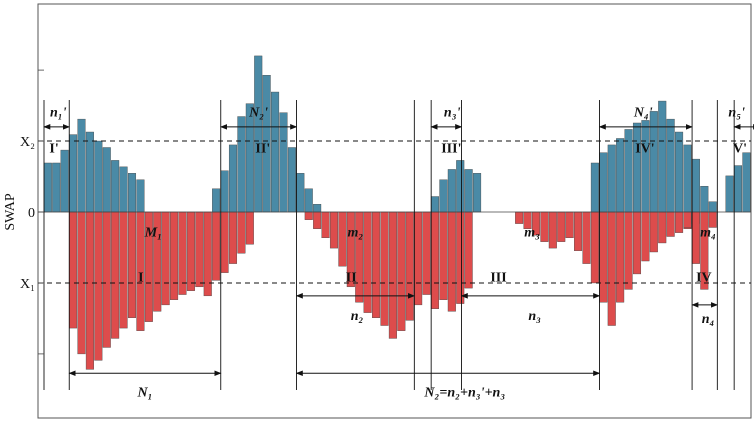 This screenshot has width=754, height=425. What do you see at coordinates (58, 112) in the screenshot?
I see `count-label: n₁'` at bounding box center [58, 112].